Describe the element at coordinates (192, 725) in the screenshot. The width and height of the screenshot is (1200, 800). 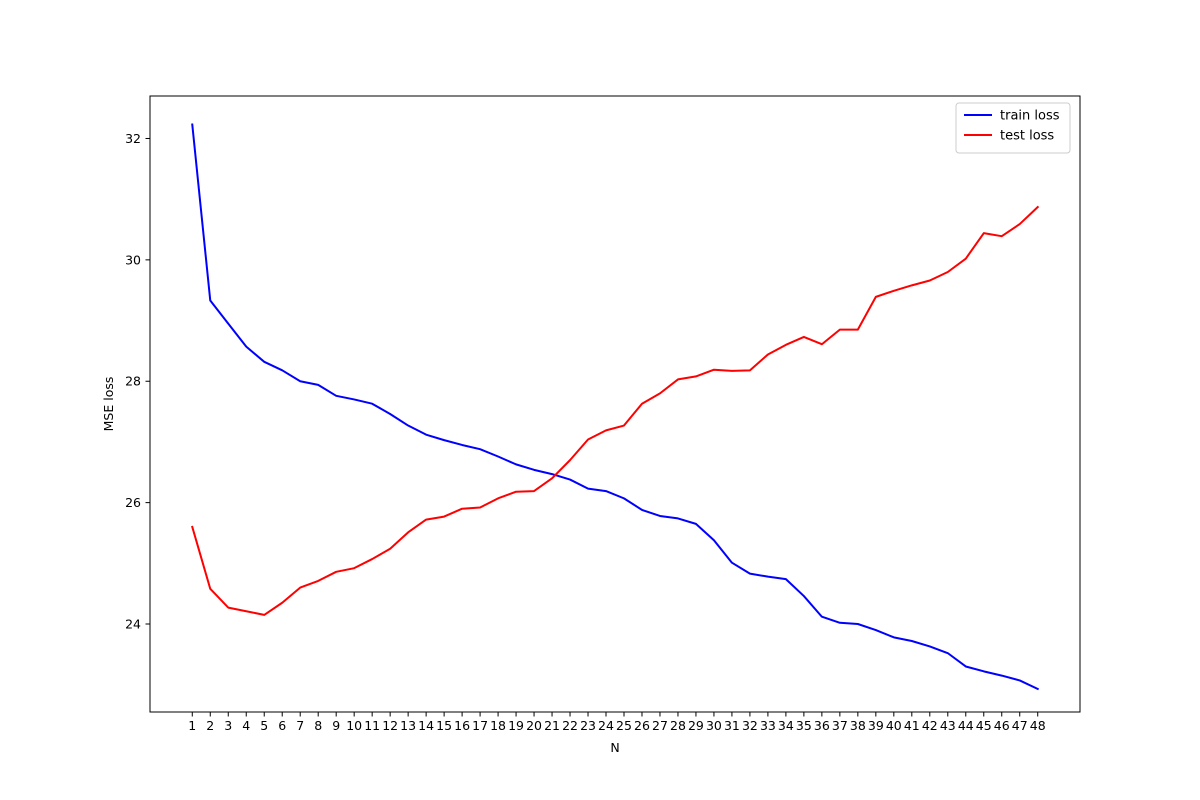
I see `x-tick-label: 1` at that location.